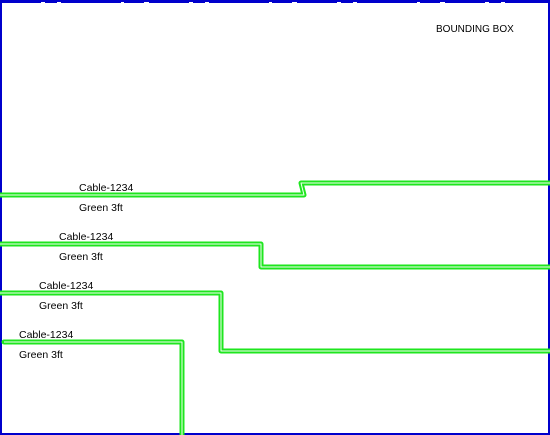  Describe the element at coordinates (475, 29) in the screenshot. I see `bounding-box-label: BOUNDING BOX` at that location.